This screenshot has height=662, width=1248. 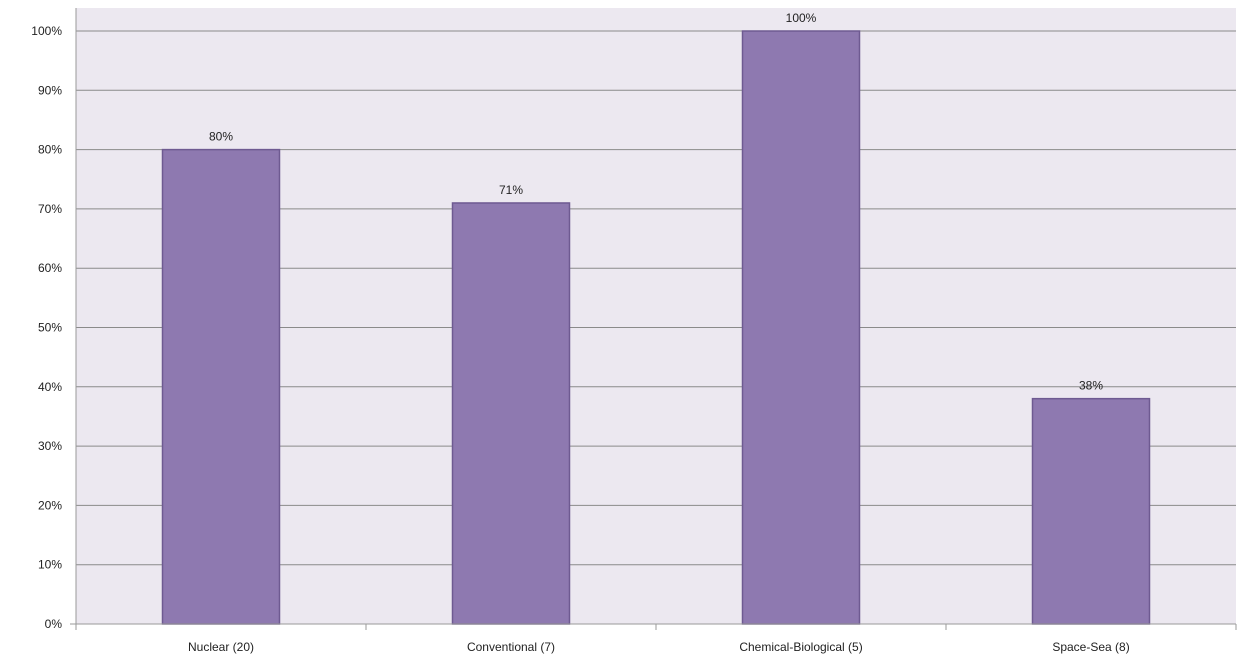 What do you see at coordinates (800, 647) in the screenshot?
I see `x-tick-label: Chemical-Biological (5)` at bounding box center [800, 647].